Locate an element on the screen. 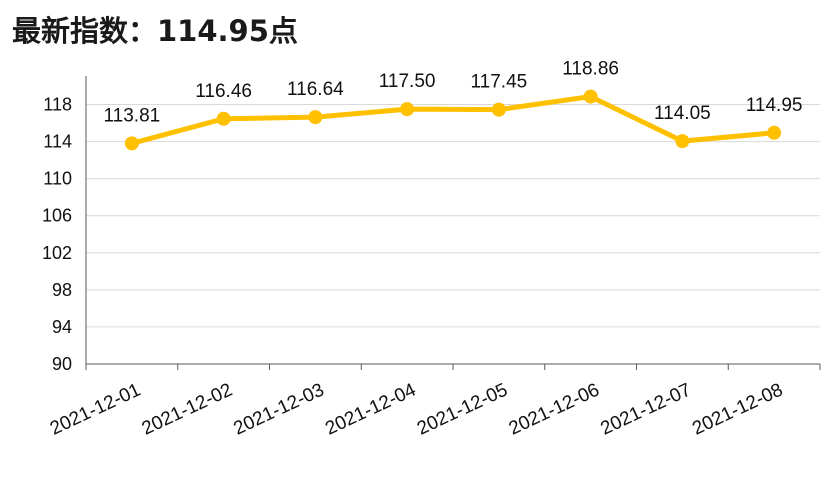 Image resolution: width=839 pixels, height=489 pixels. series-line is located at coordinates (453, 120).